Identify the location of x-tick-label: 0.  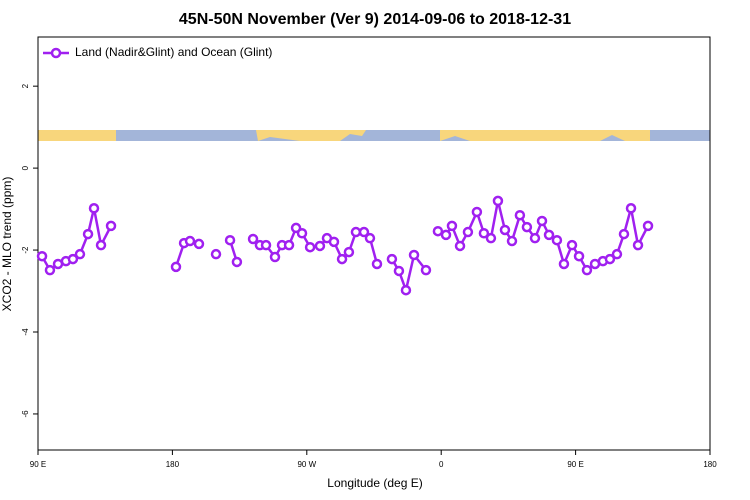
(441, 464).